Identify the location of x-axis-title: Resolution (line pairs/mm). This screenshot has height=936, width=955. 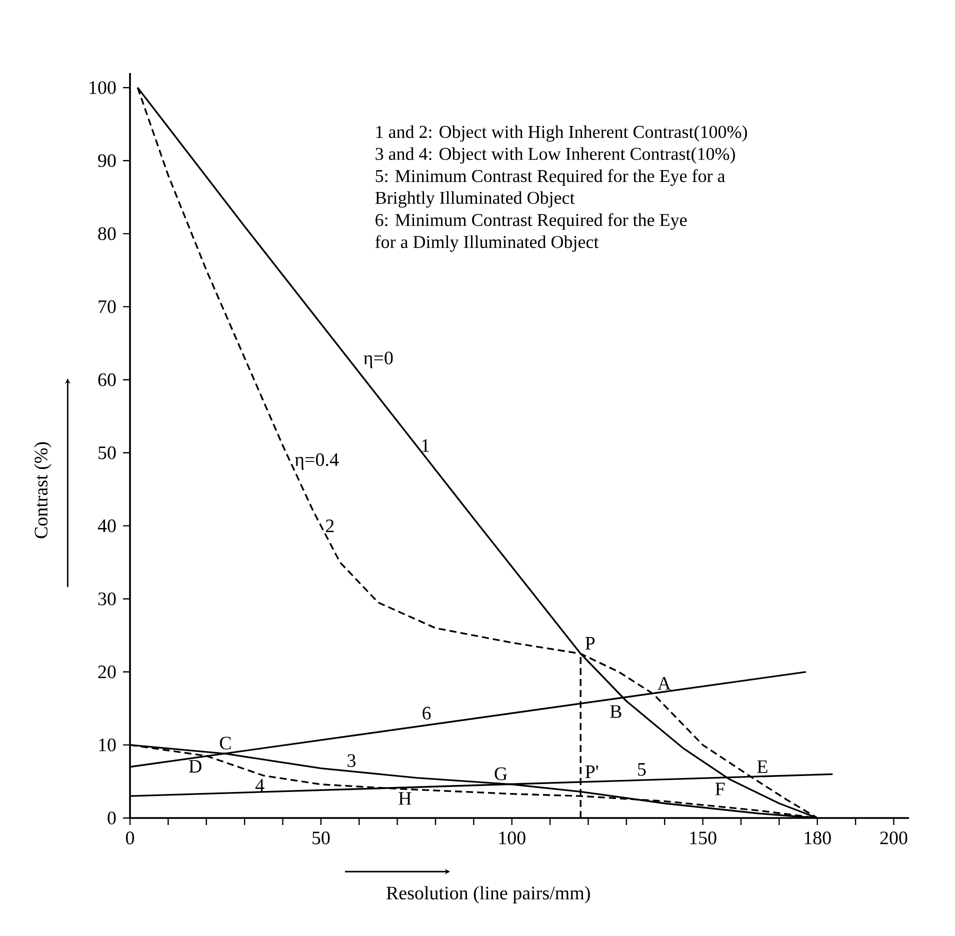
(488, 895).